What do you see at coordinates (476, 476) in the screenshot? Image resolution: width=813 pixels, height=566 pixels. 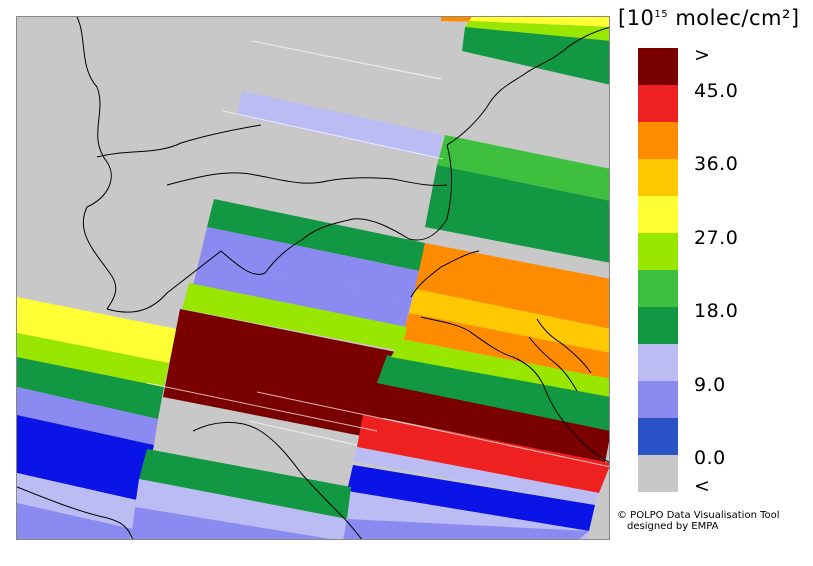 I see `swath-low-lavender` at bounding box center [476, 476].